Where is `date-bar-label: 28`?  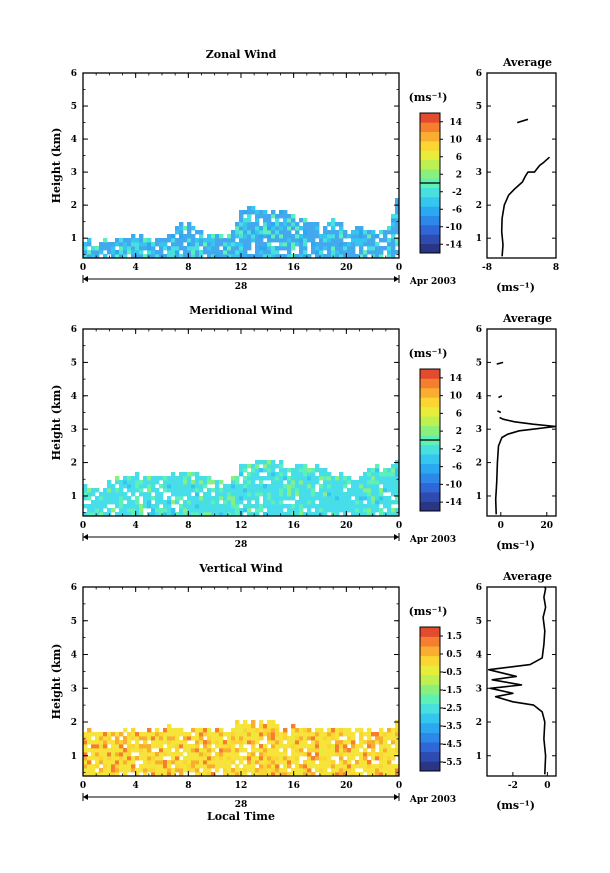 date-bar-label: 28 is located at coordinates (241, 545).